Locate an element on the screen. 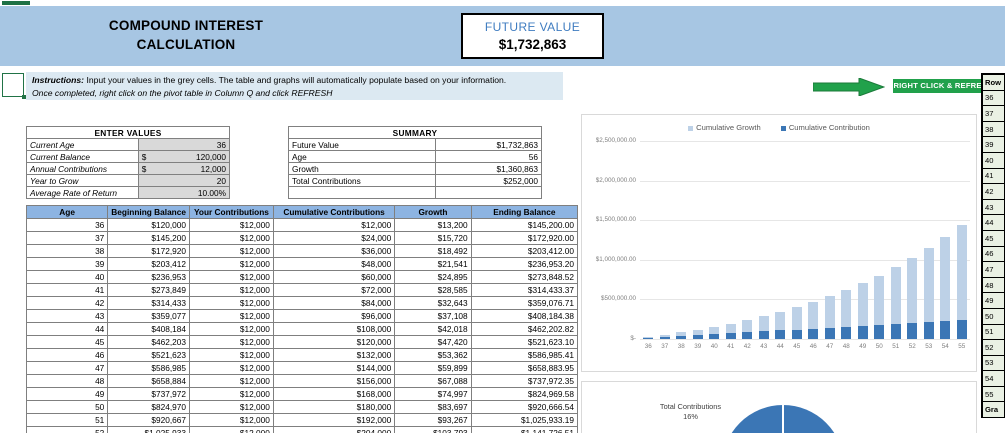  table-cell: $156,000 is located at coordinates (334, 381).